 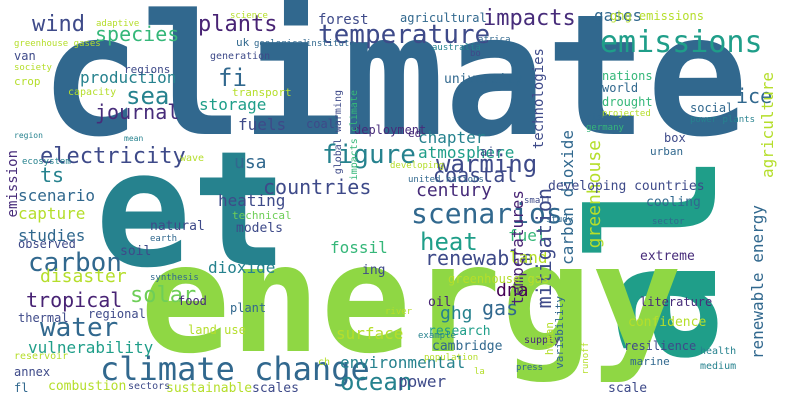 I want to click on word: agricultural, so click(x=443, y=18).